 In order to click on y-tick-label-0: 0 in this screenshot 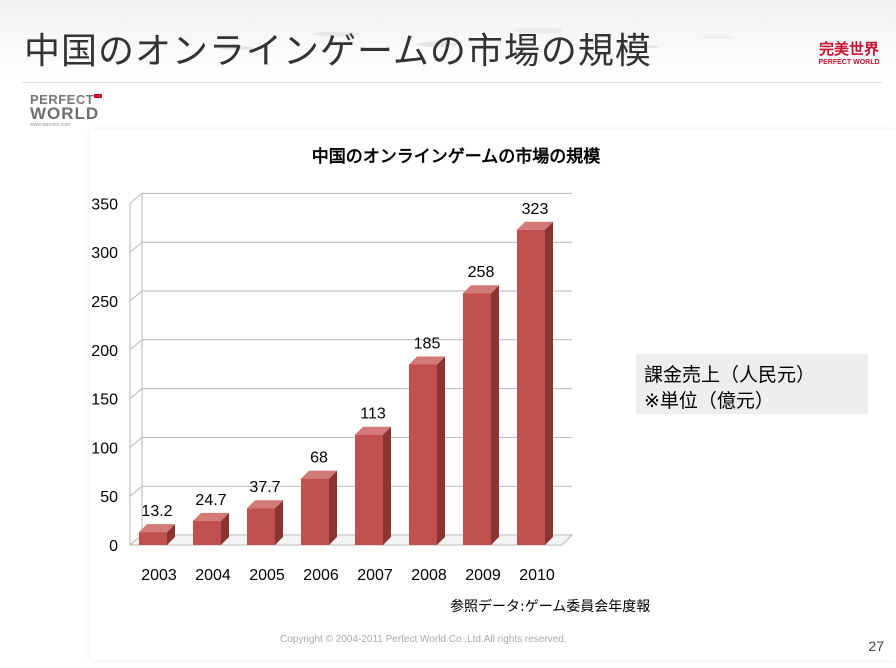, I will do `click(113, 546)`.